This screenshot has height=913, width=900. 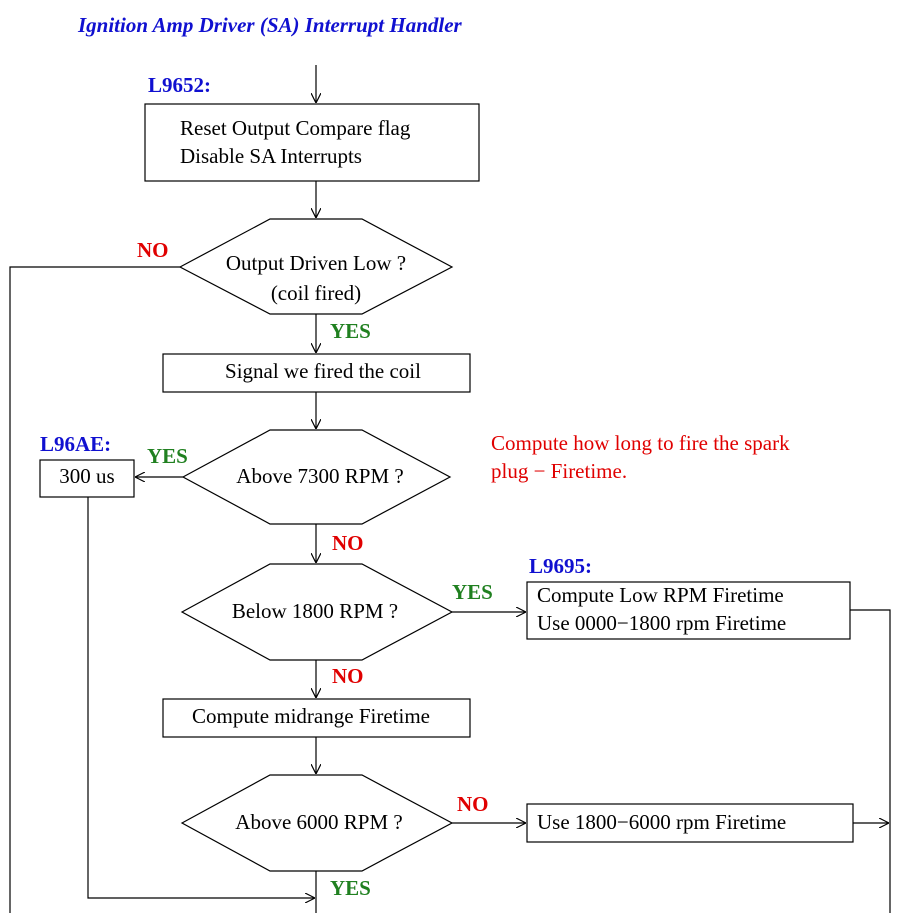 What do you see at coordinates (311, 716) in the screenshot?
I see `node-text: Compute midrange Firetime` at bounding box center [311, 716].